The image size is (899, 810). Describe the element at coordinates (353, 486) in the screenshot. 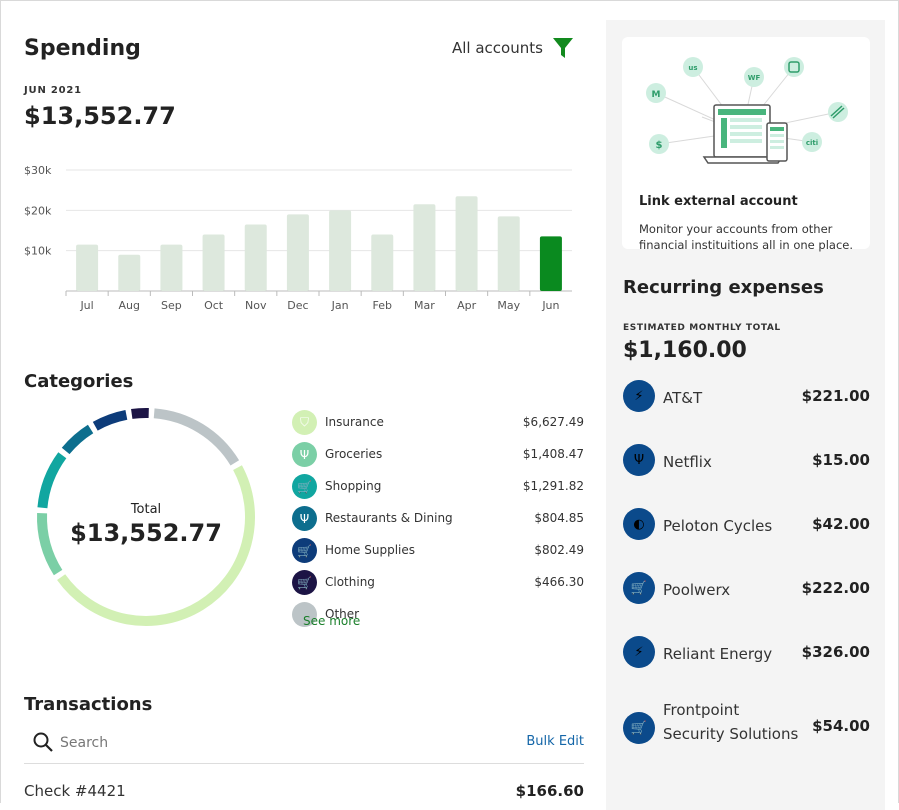

I see `category-label: Shopping` at that location.